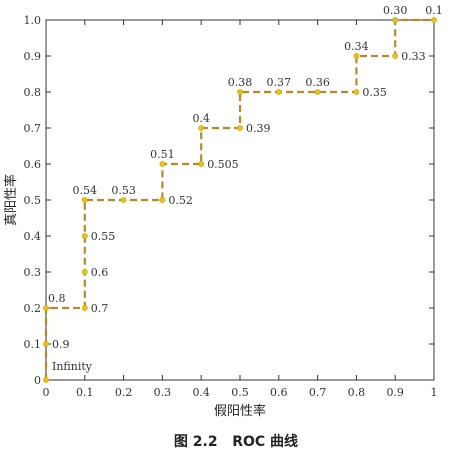 This screenshot has width=466, height=461. Describe the element at coordinates (33, 200) in the screenshot. I see `y-tick-label: 0.5` at that location.